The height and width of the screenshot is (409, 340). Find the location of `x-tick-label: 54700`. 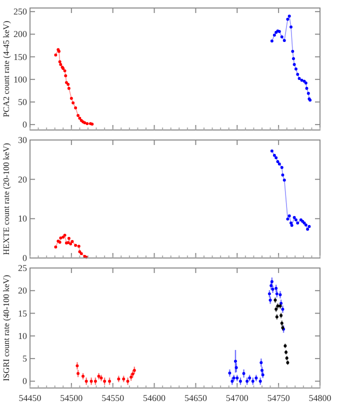

x-tick-label: 54700 is located at coordinates (237, 398).